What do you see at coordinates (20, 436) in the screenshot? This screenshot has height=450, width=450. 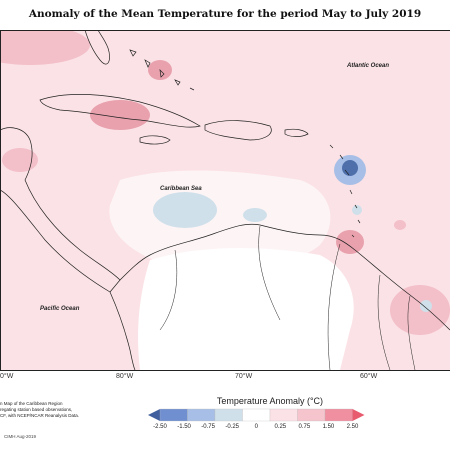 I see `credit-text: CIMH Aug-2019` at bounding box center [20, 436].